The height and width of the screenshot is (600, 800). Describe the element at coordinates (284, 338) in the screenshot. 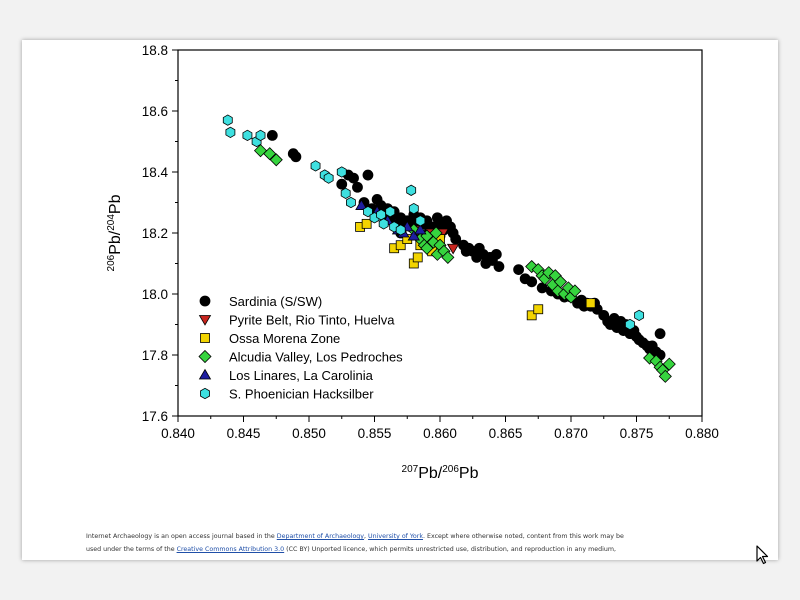

I see `legend-label: Ossa Morena Zone` at that location.